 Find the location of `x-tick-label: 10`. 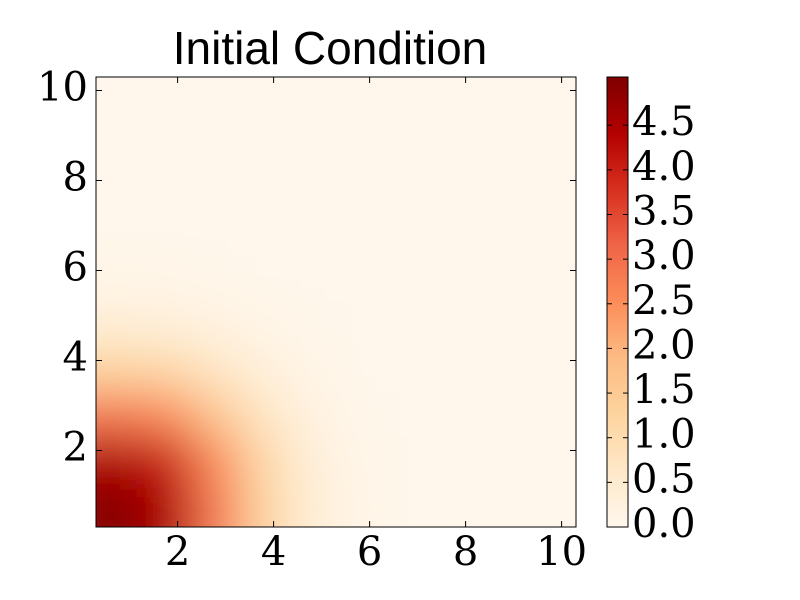

x-tick-label: 10 is located at coordinates (561, 552).